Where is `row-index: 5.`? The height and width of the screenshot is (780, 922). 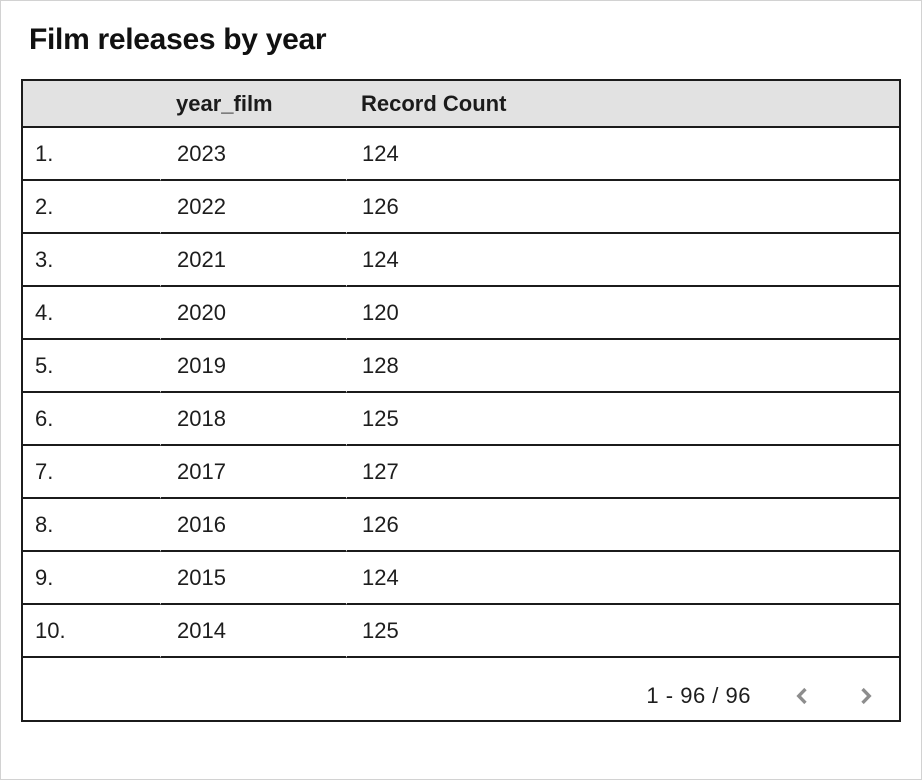 row-index: 5. is located at coordinates (91, 366).